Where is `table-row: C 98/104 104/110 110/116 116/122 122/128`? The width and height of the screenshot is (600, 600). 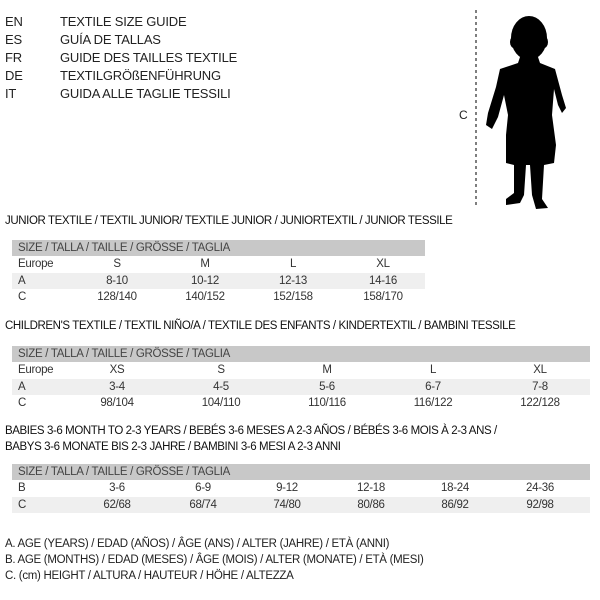 table-row: C 98/104 104/110 110/116 116/122 122/128 is located at coordinates (301, 403).